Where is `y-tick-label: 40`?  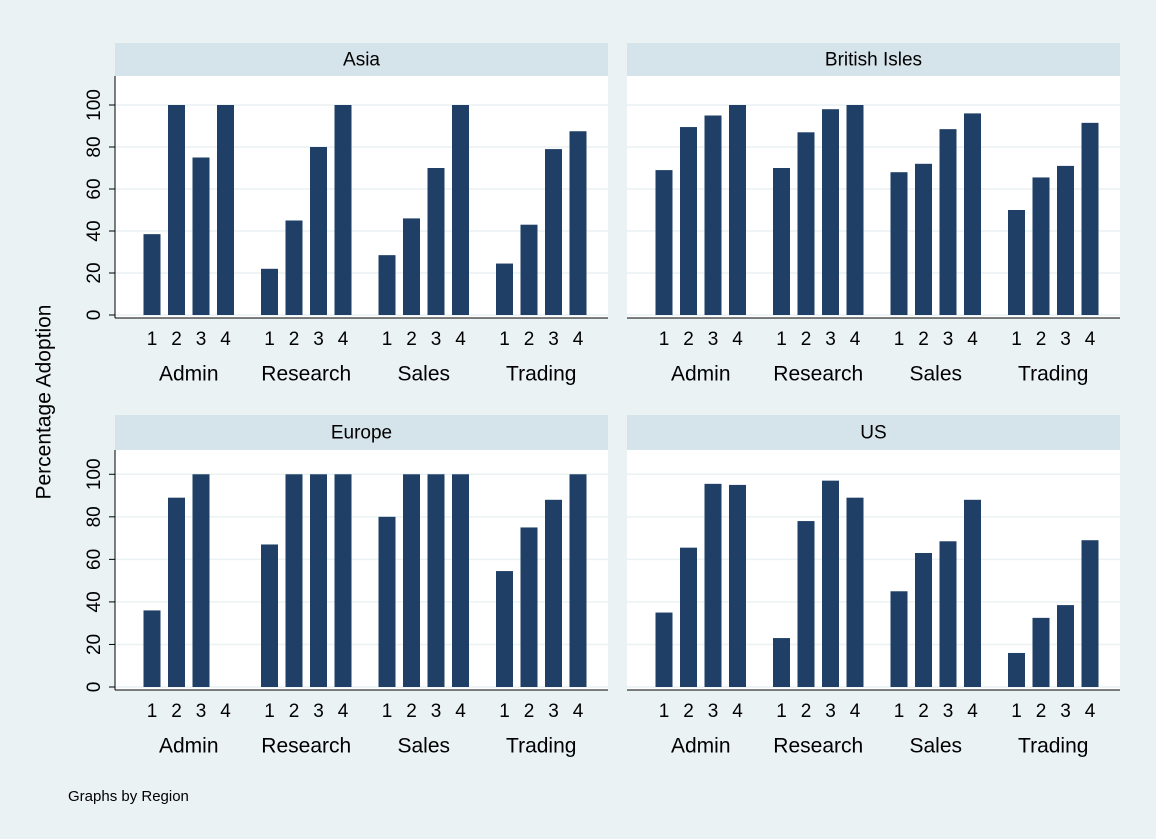
y-tick-label: 40 is located at coordinates (94, 230).